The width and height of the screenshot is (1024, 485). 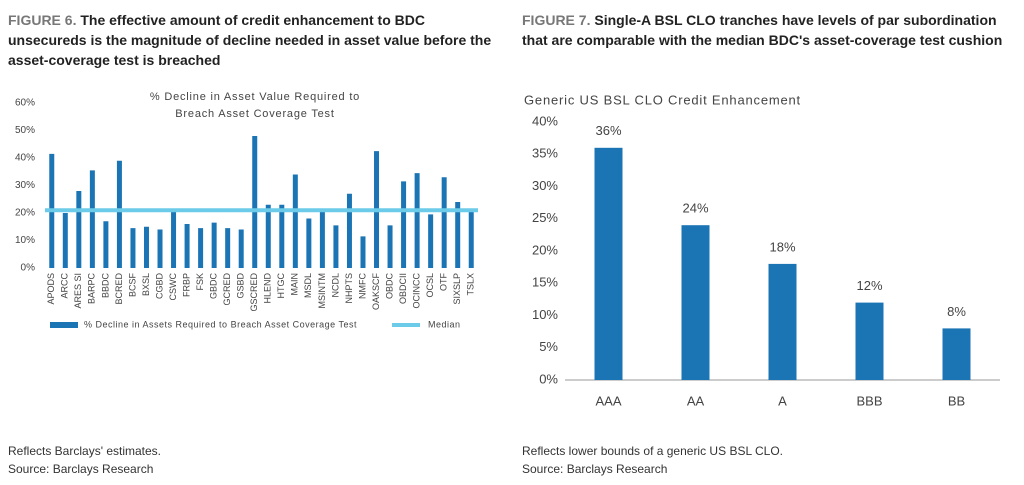 I want to click on y-tick-label: 15%, so click(x=545, y=282).